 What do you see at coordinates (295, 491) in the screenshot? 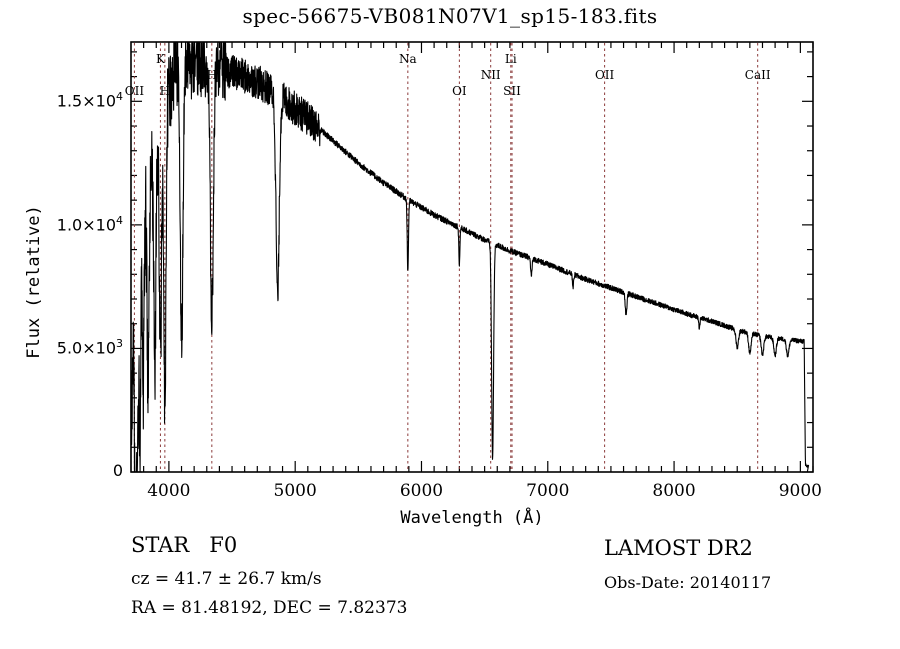
I see `x-tick-label: 5000` at bounding box center [295, 491].